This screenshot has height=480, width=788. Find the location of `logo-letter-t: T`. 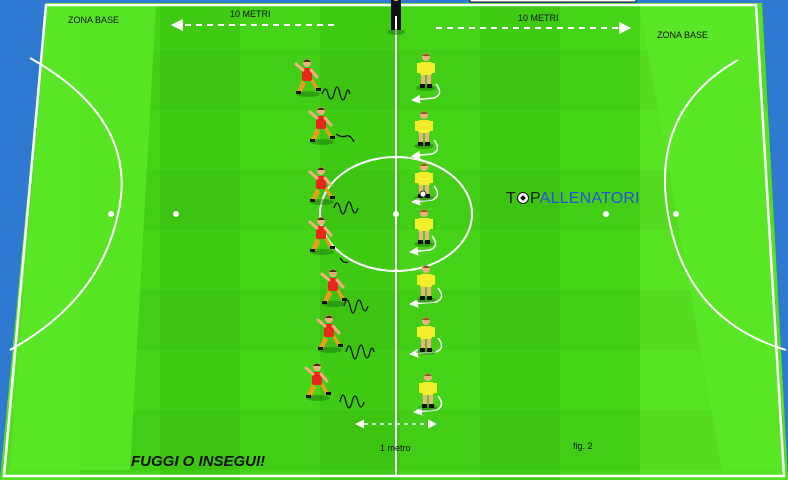

logo-letter-t: T is located at coordinates (511, 198).